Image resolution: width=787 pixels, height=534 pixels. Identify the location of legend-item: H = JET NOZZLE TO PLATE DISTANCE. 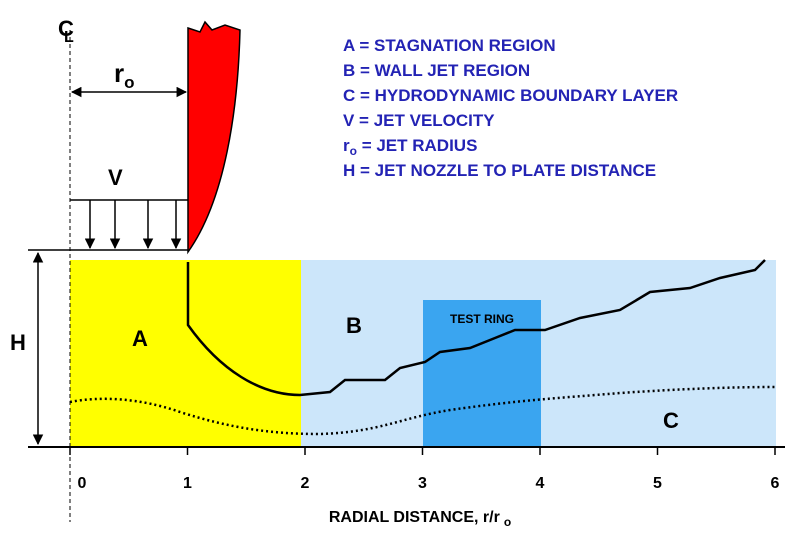
(499, 170).